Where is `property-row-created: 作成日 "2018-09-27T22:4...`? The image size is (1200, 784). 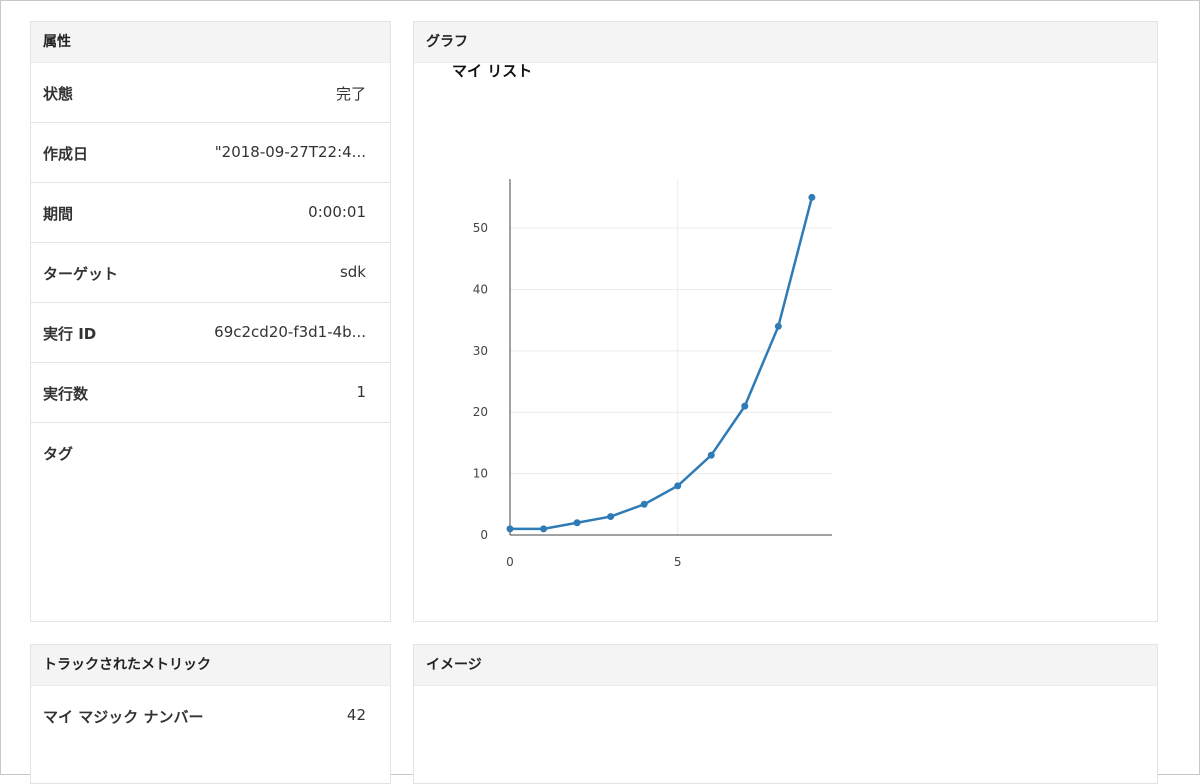
property-row-created: 作成日 "2018-09-27T22:4... is located at coordinates (210, 153).